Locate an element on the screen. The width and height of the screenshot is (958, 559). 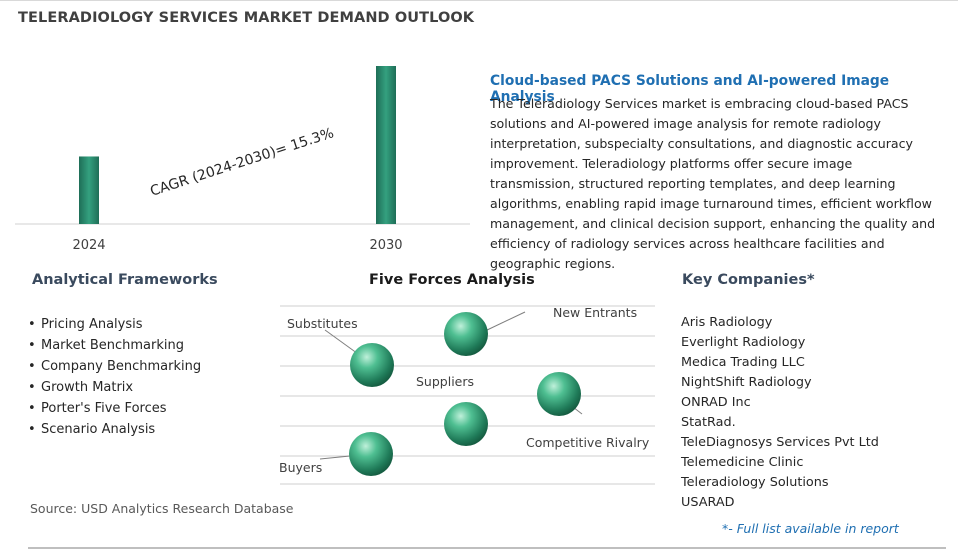
competitive-rivalry-label: Competitive Rivalry is located at coordinates (588, 442).